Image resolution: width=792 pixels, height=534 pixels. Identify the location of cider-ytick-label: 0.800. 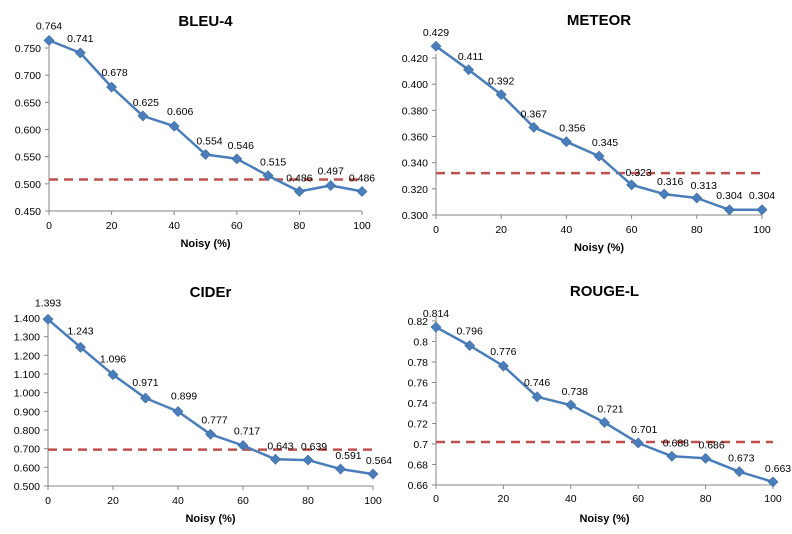
(27, 431).